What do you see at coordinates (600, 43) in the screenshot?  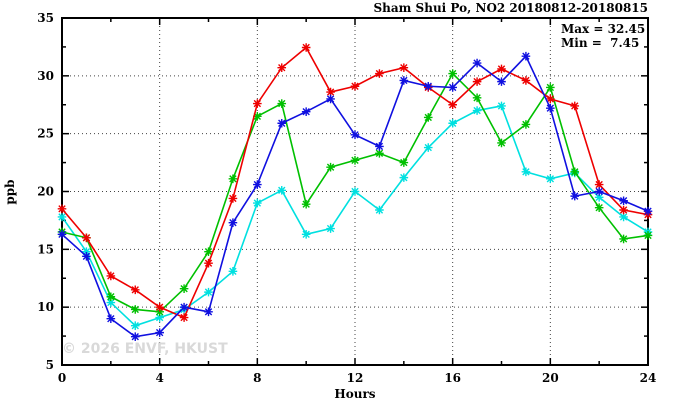 I see `min-stat: Min = 7.45` at bounding box center [600, 43].